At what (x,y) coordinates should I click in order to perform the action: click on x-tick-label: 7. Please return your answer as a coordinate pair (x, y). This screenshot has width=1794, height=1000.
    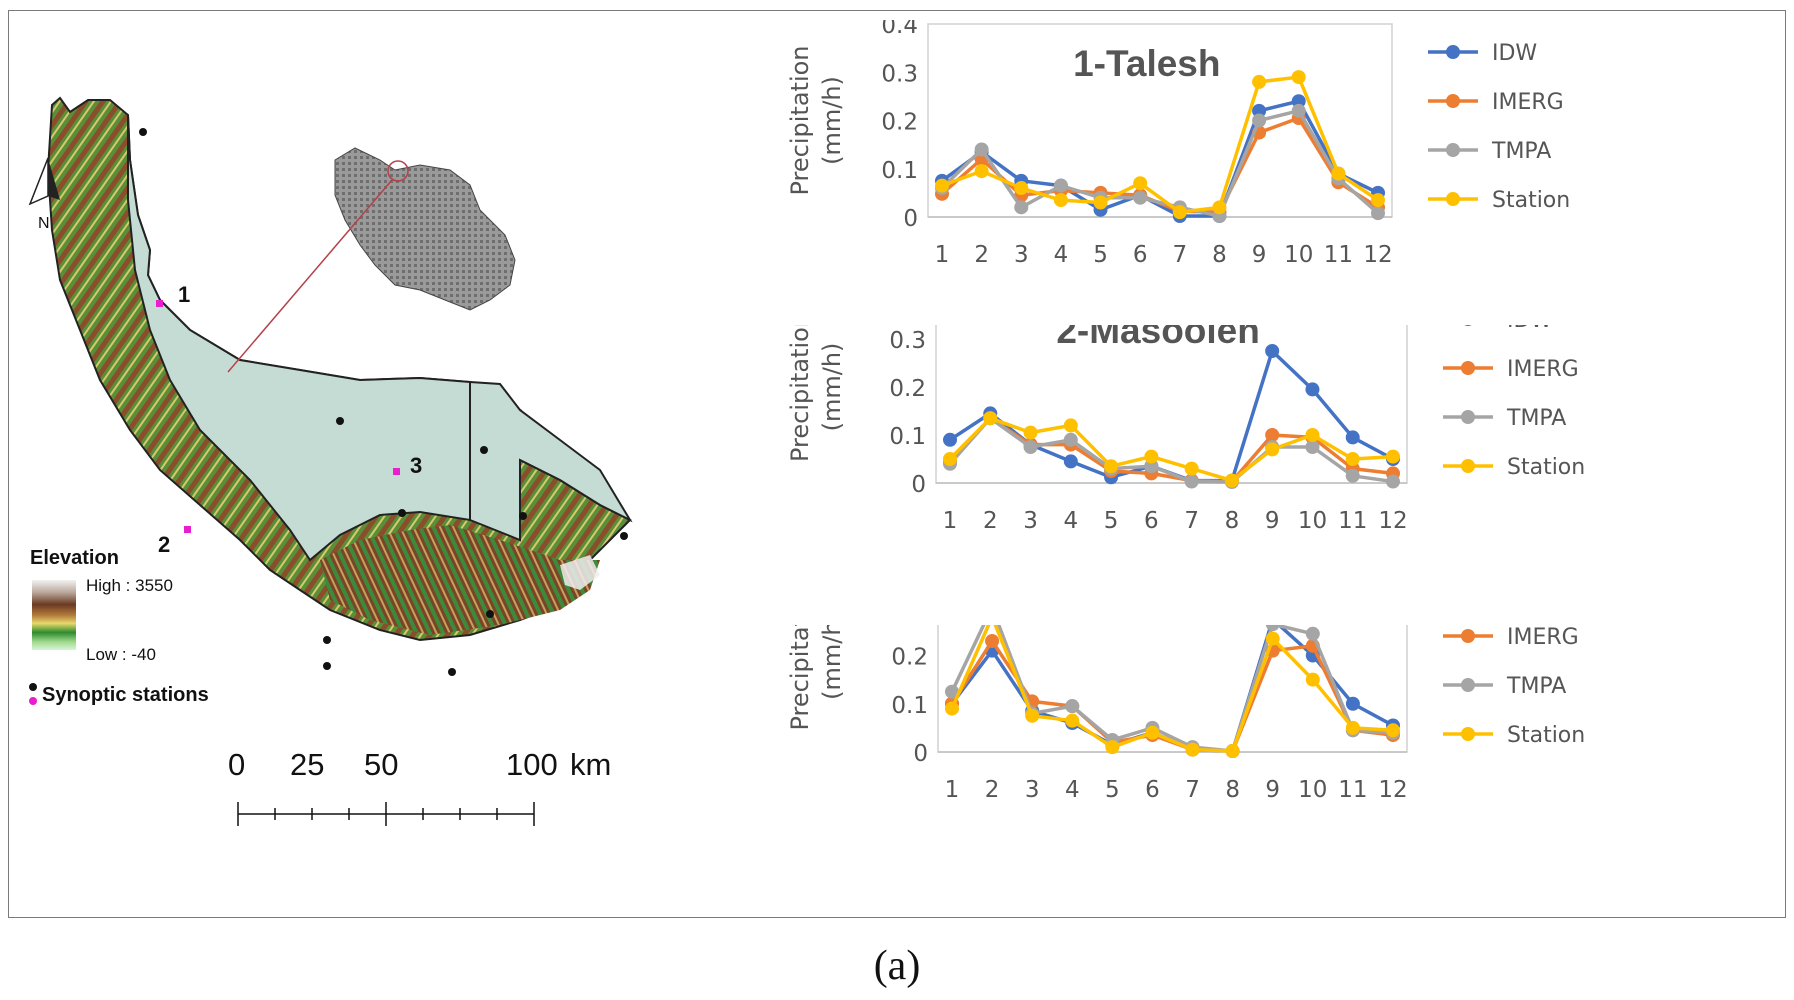
    Looking at the image, I should click on (1191, 521).